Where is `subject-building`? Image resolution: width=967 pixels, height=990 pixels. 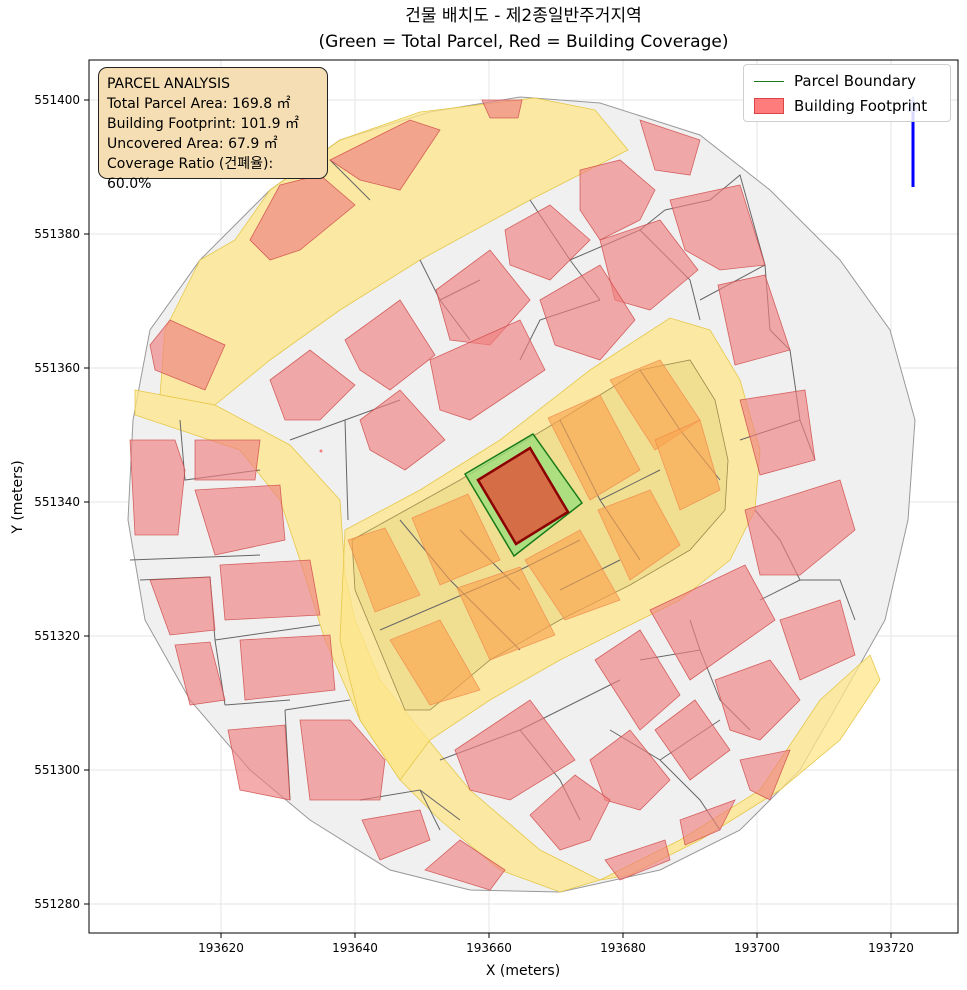
subject-building is located at coordinates (523, 496).